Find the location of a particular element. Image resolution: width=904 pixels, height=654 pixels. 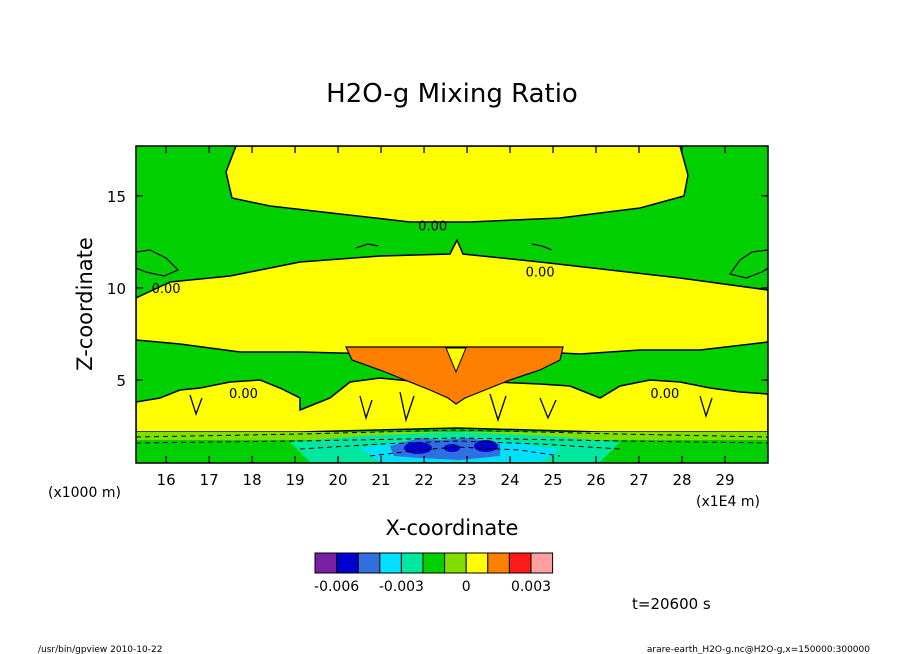

y-scale-label: (x1000 m) is located at coordinates (84, 493).